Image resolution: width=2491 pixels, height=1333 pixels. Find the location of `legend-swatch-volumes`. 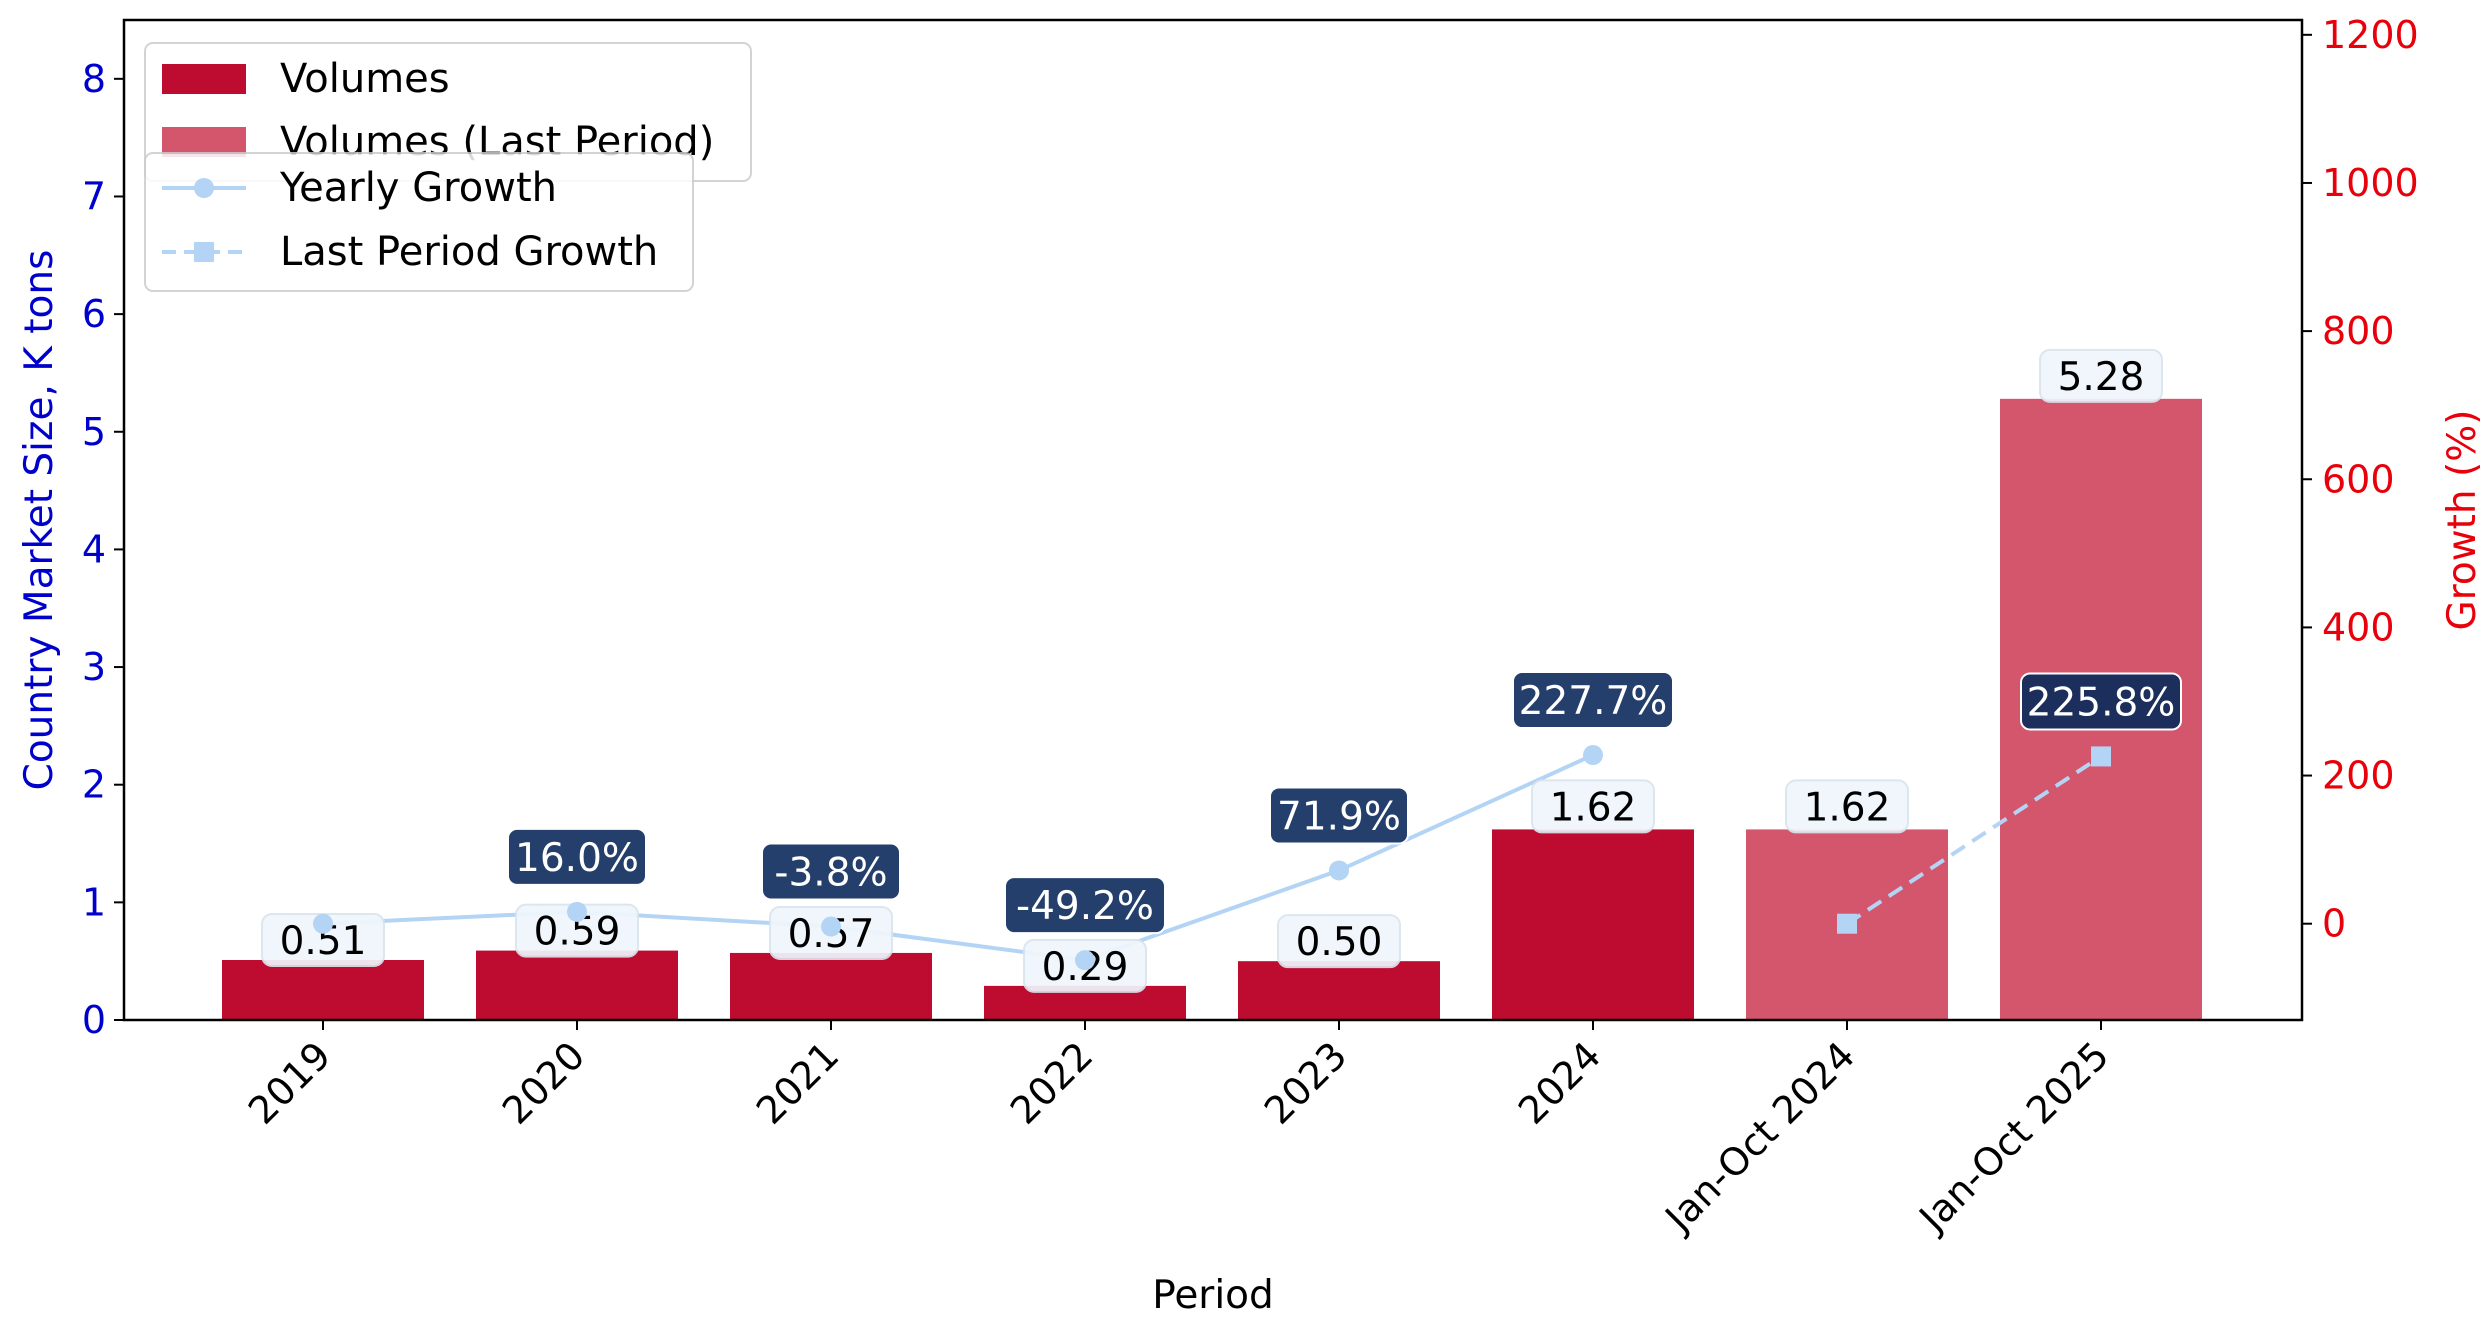

legend-swatch-volumes is located at coordinates (204, 79).